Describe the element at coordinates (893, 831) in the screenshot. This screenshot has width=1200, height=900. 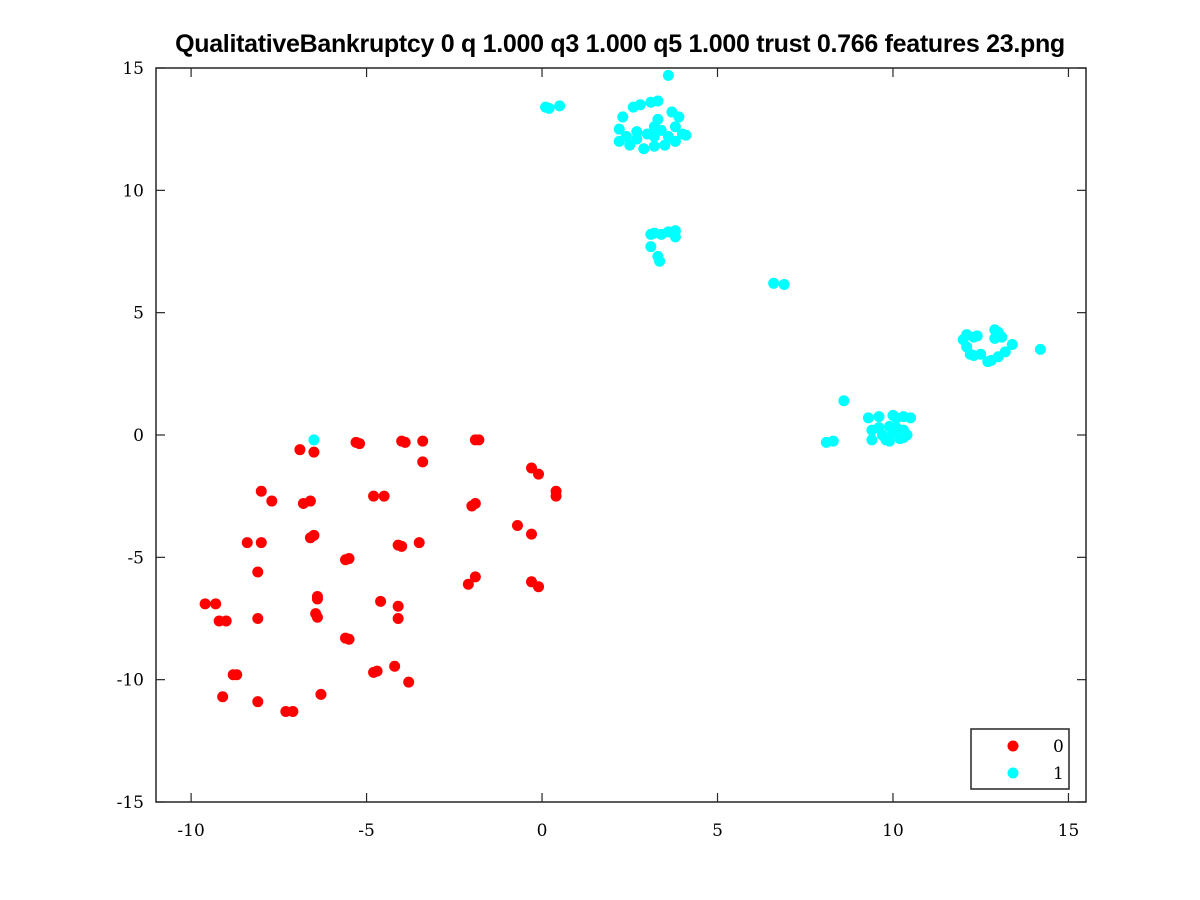
I see `x-tick-label: 10` at that location.